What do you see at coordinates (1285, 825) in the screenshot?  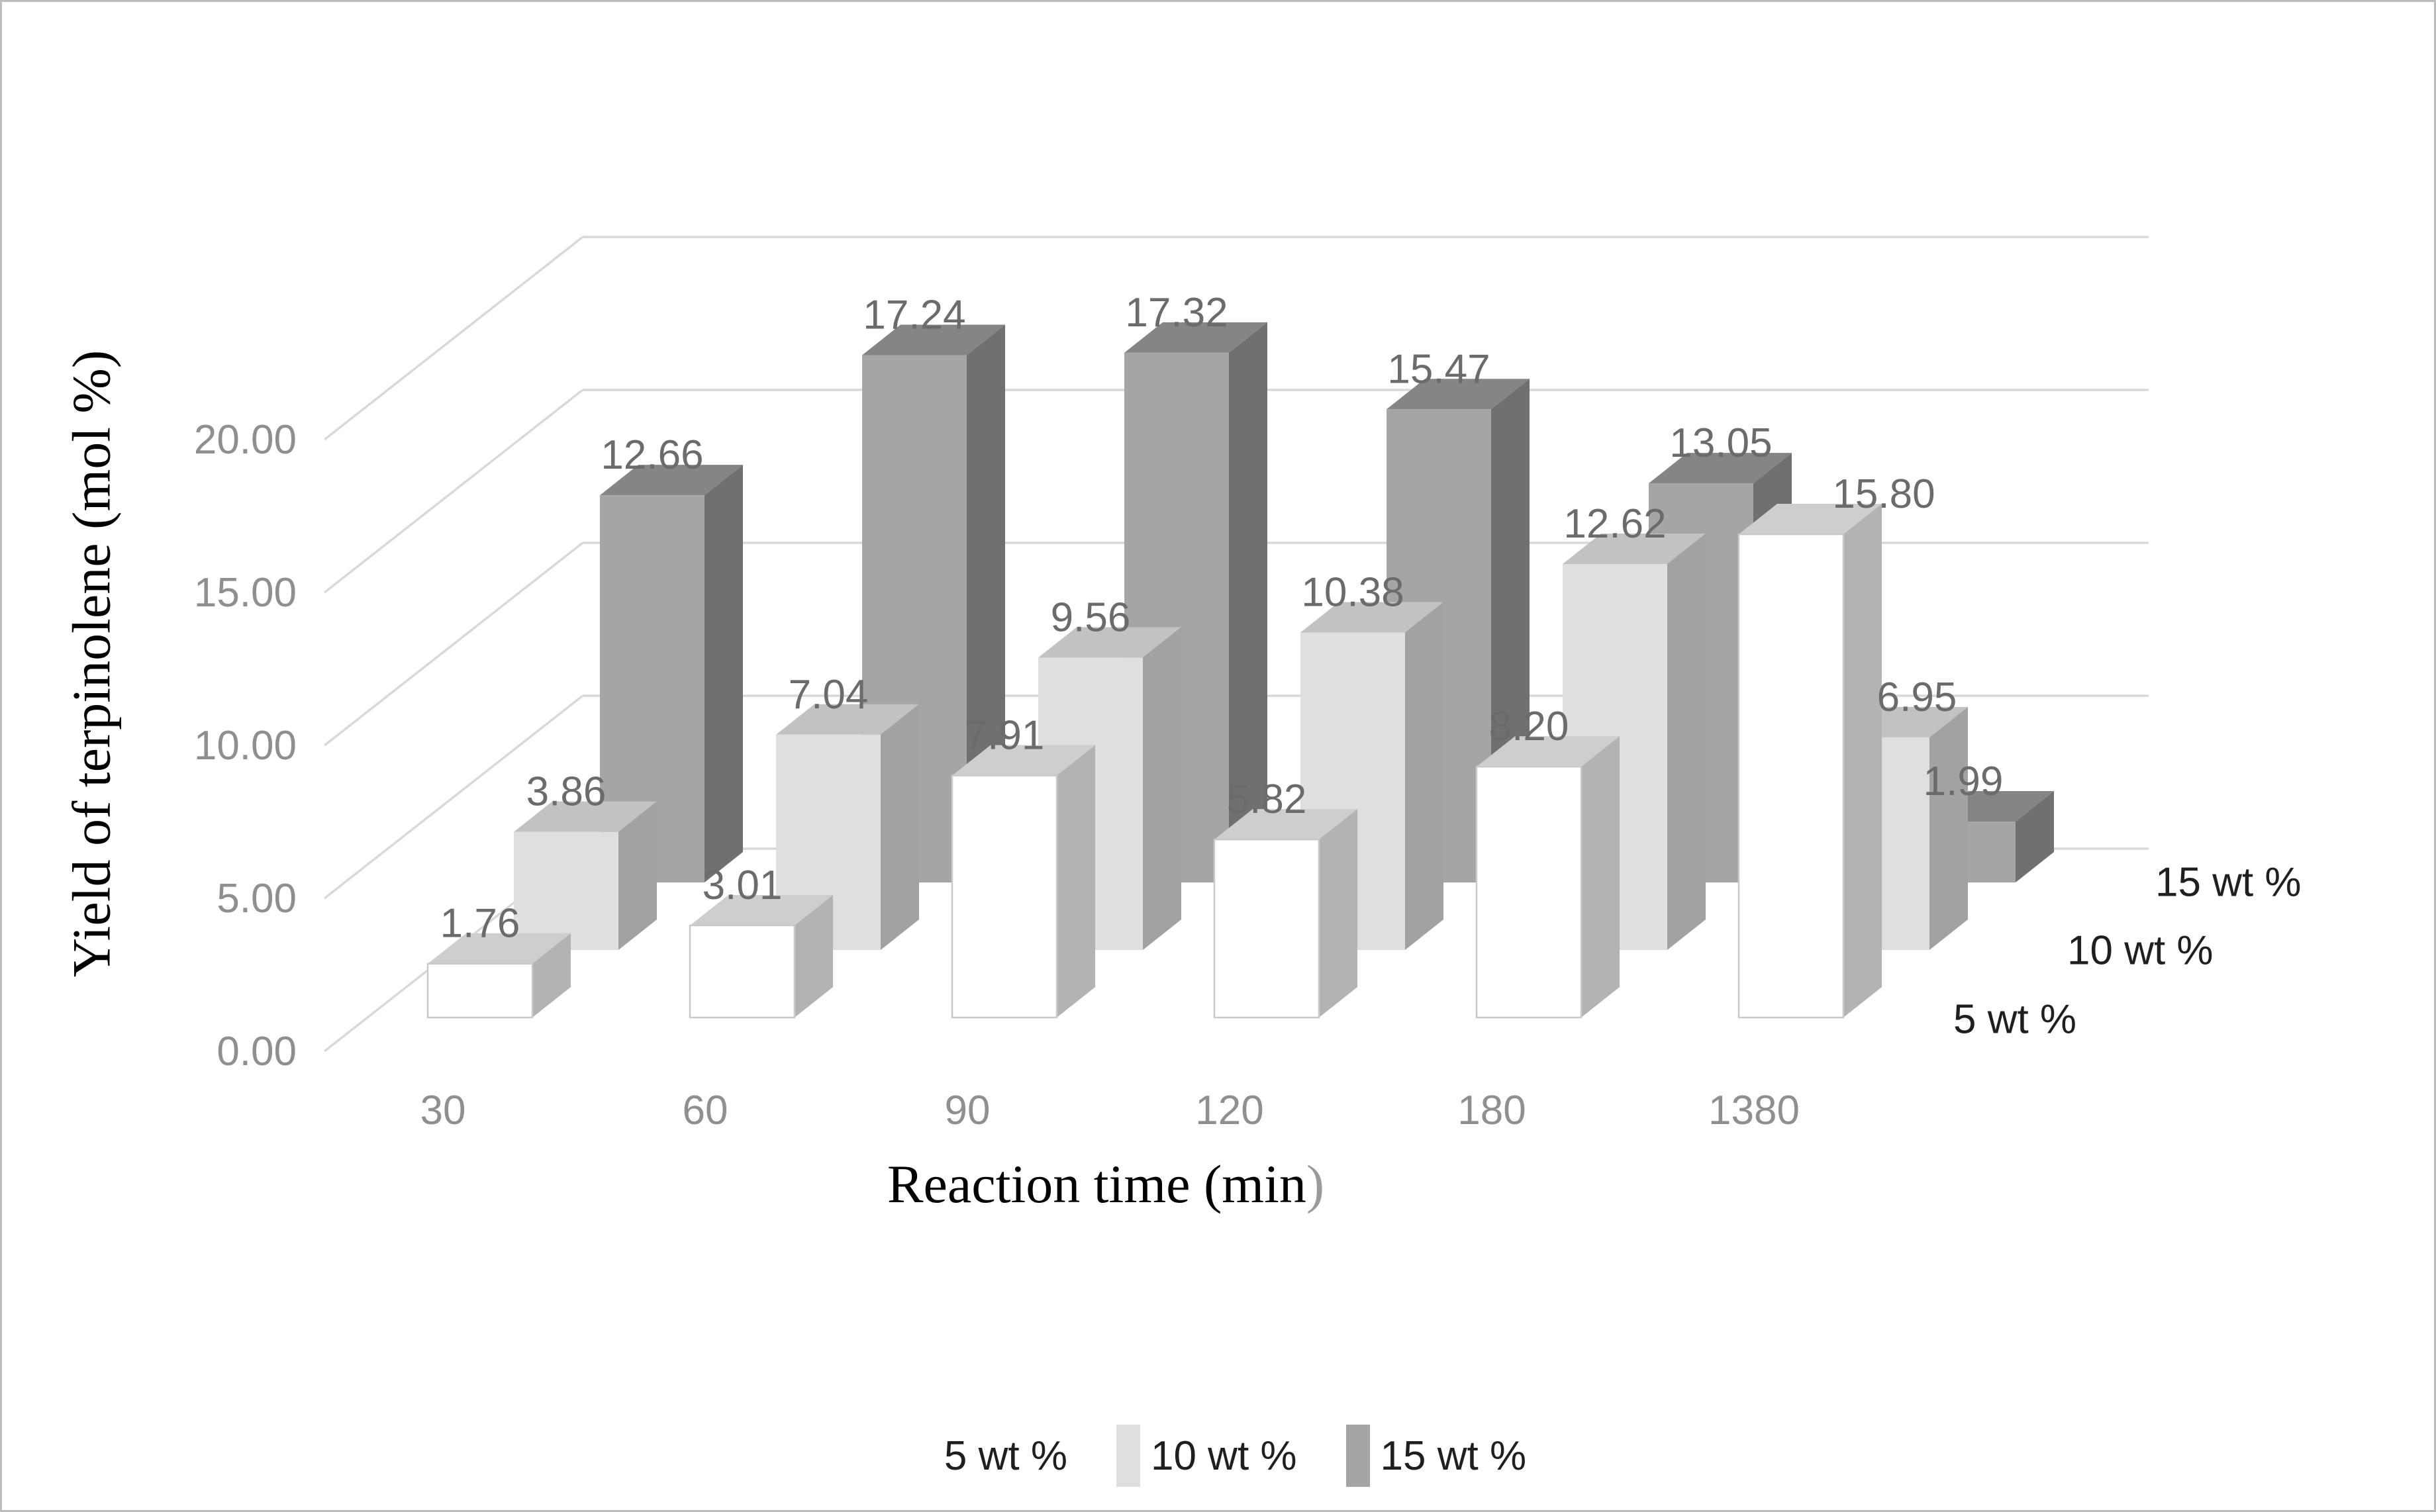 I see `bar-5wt%-120-top` at bounding box center [1285, 825].